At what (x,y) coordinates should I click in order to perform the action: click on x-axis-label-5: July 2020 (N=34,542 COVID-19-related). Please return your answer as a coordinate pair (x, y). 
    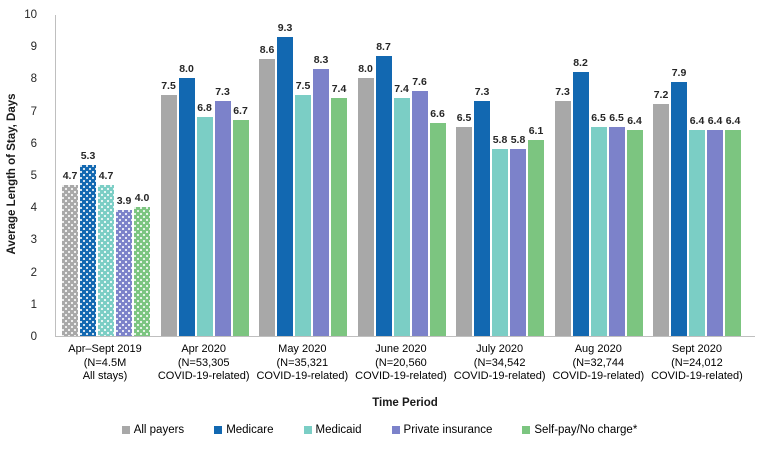
    Looking at the image, I should click on (499, 363).